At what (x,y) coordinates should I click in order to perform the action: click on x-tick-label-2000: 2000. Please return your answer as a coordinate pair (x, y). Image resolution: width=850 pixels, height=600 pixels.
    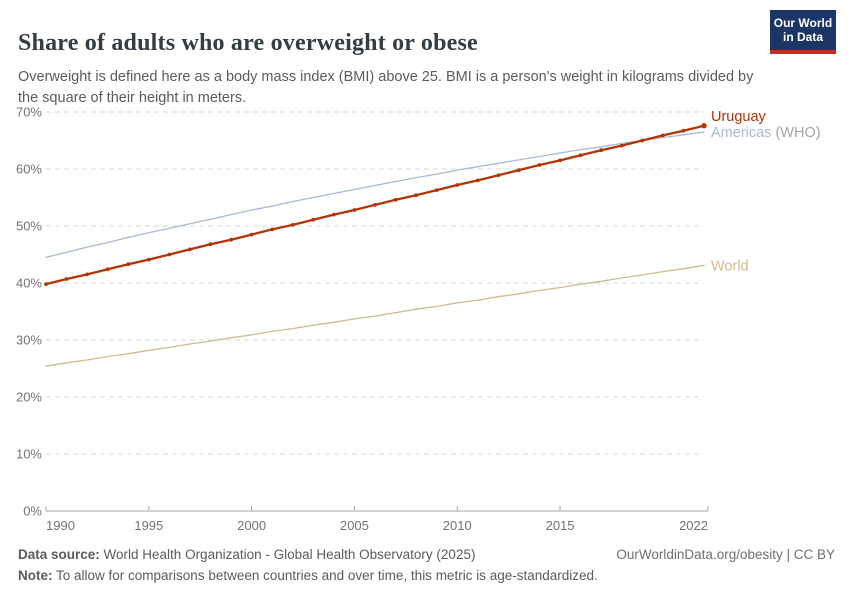
    Looking at the image, I should click on (251, 525).